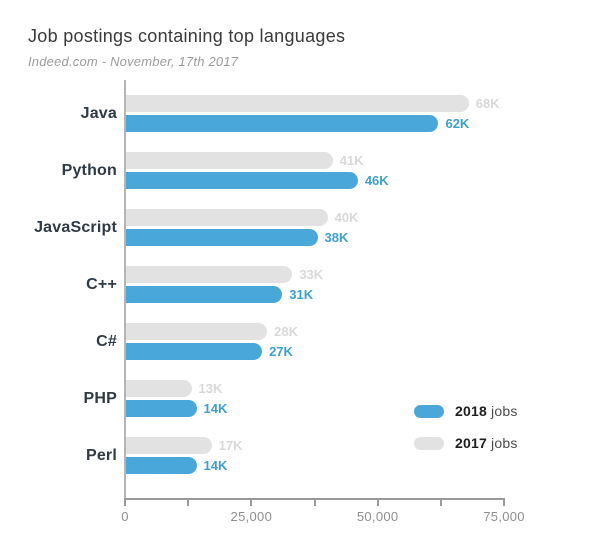 This screenshot has width=601, height=550. Describe the element at coordinates (315, 445) in the screenshot. I see `bar-line: 17K` at that location.